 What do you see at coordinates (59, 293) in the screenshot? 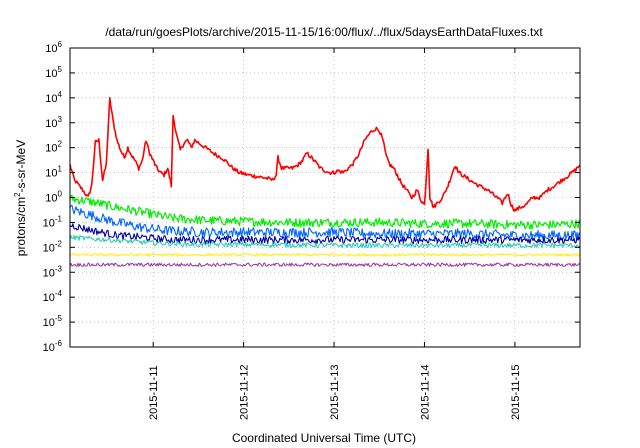
I see `y-tick-exp: -4` at bounding box center [59, 293].